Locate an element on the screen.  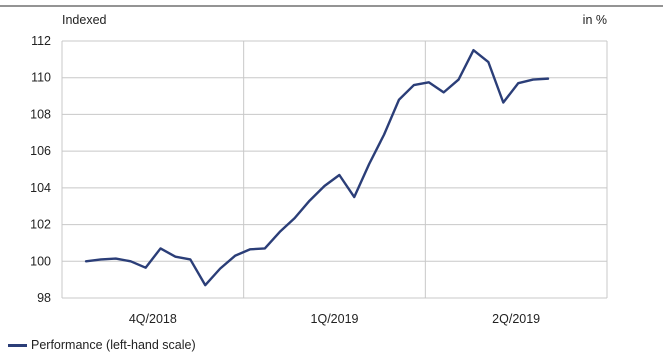
x-period-label: 4Q/2018 is located at coordinates (153, 319).